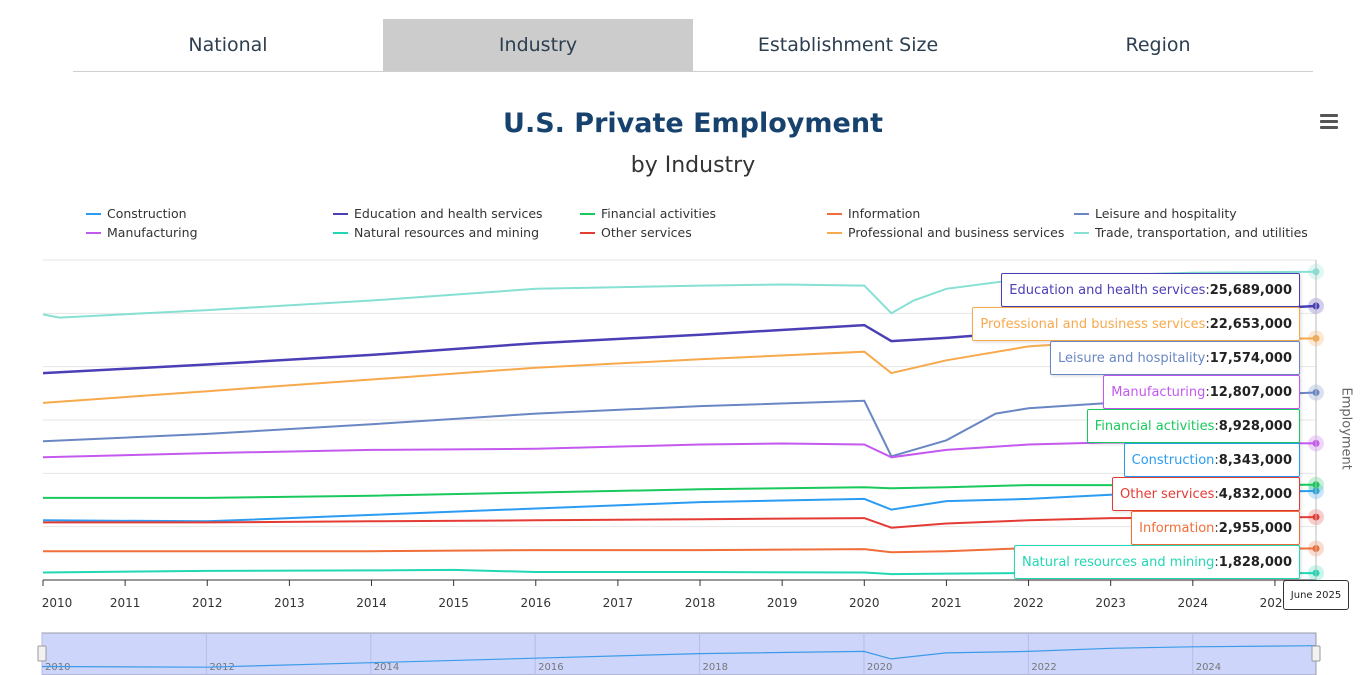  I want to click on navigator-tick-label: 2022, so click(1043, 667).